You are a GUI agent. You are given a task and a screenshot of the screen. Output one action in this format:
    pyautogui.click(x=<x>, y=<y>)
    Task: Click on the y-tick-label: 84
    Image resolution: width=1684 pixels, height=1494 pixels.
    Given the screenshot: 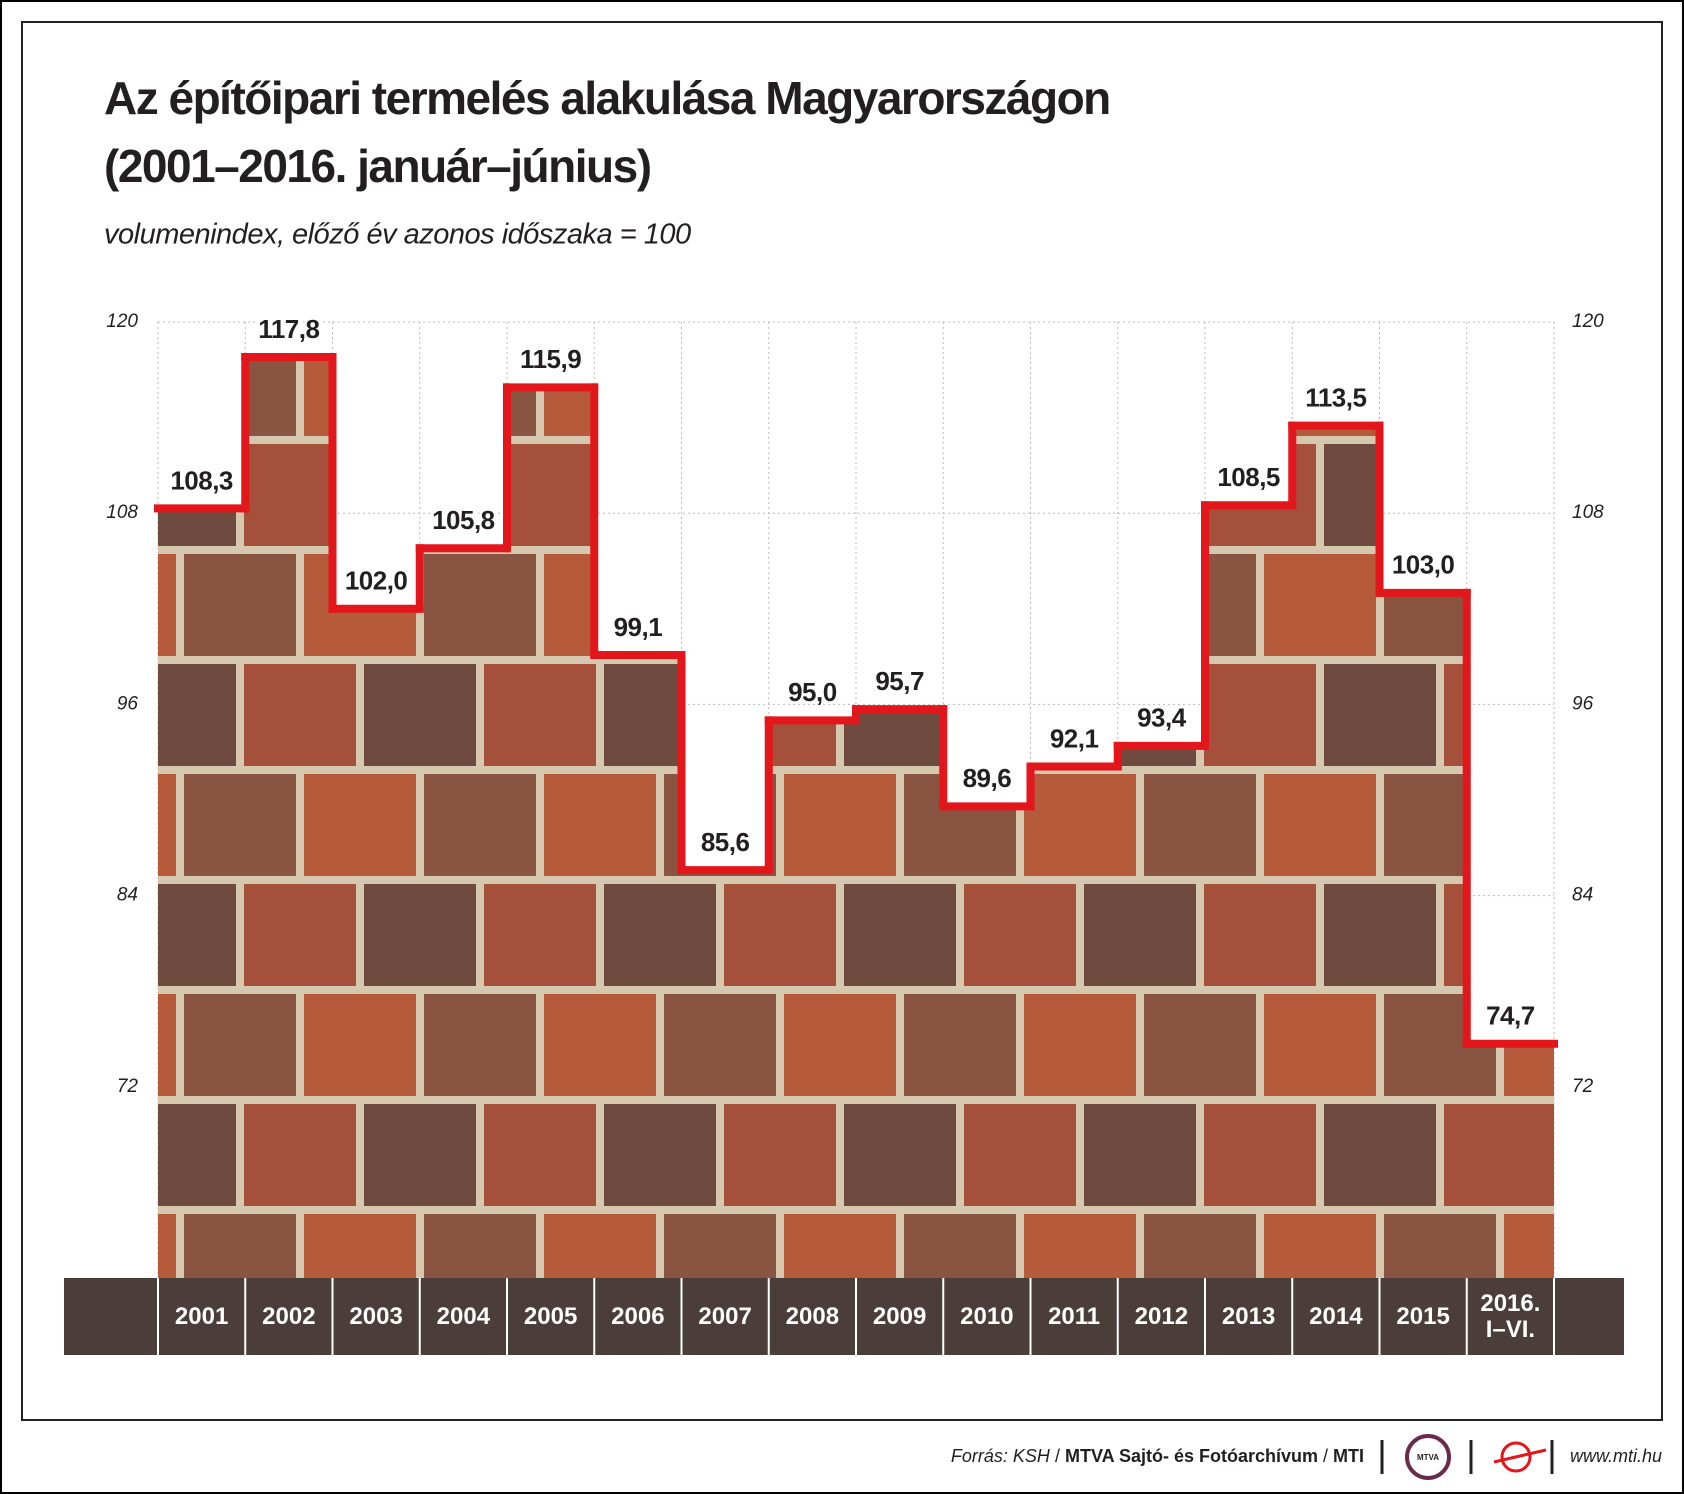 What is the action you would take?
    pyautogui.click(x=127, y=895)
    